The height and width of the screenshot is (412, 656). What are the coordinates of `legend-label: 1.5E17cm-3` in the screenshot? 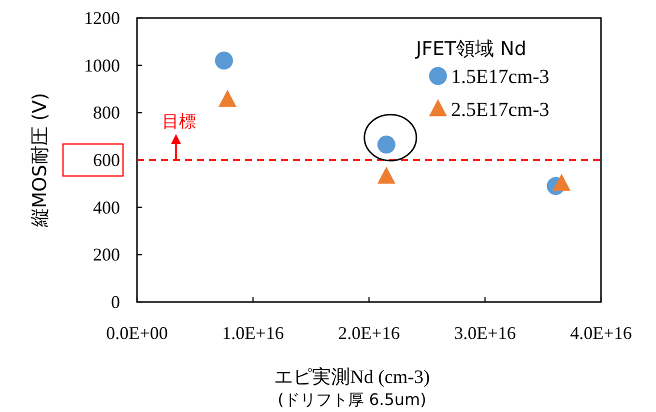 It's located at (500, 77).